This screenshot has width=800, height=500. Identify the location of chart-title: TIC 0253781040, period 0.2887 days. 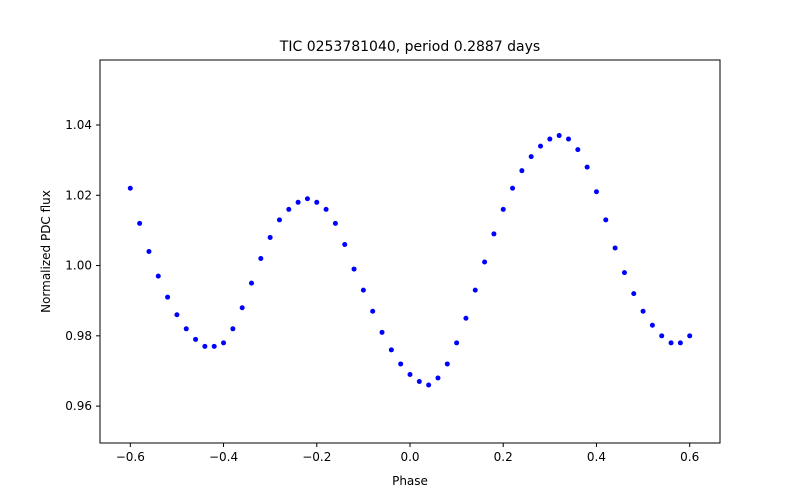
(409, 47).